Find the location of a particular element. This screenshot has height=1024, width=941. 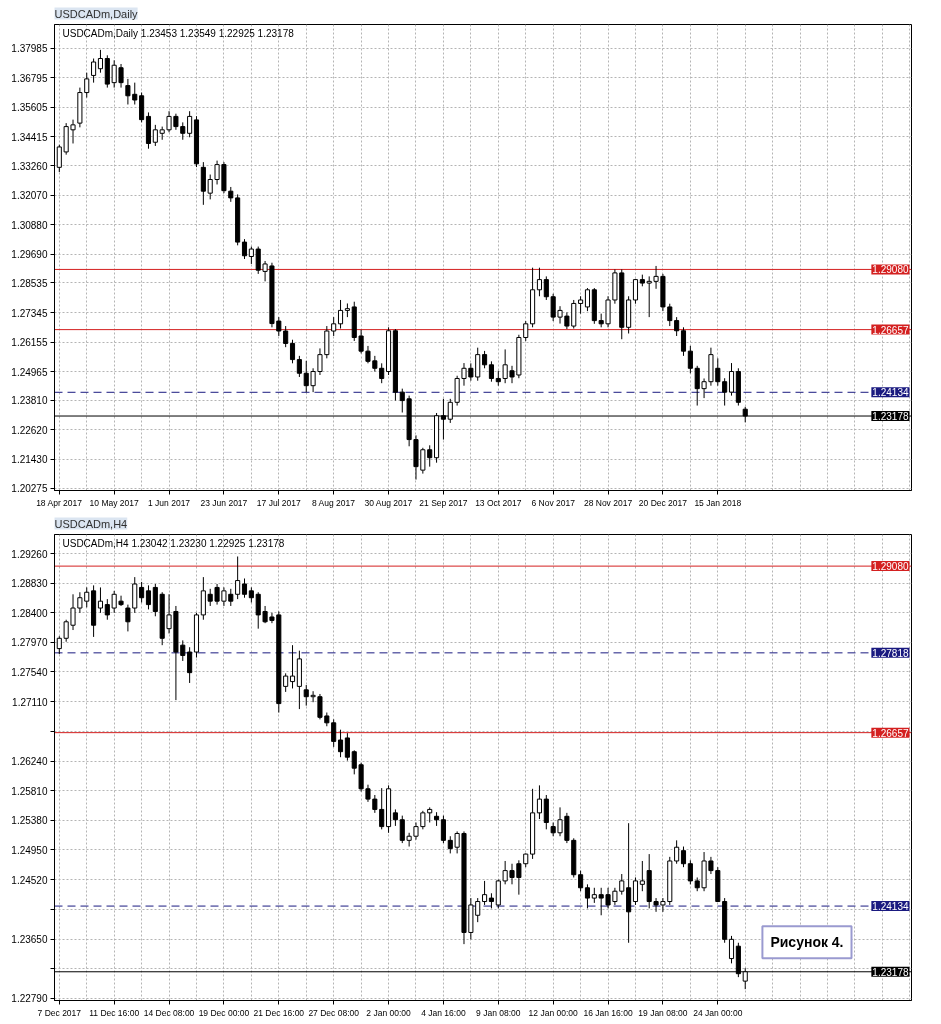

y-tick-label: 1.34415 is located at coordinates (29, 137).